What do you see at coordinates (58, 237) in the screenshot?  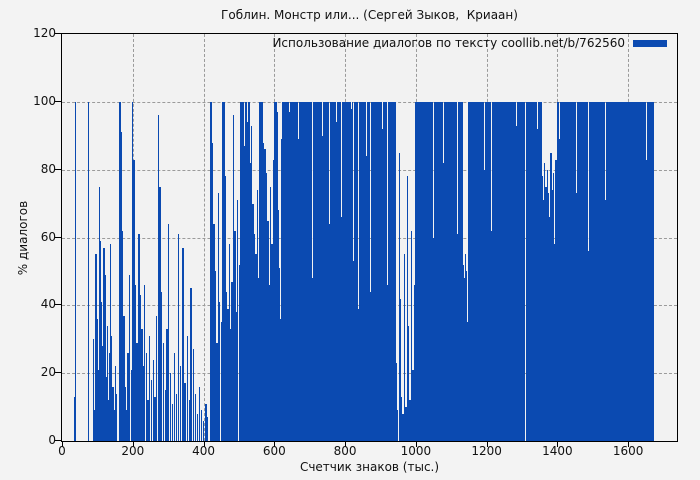 I see `y-tick-mark` at bounding box center [58, 237].